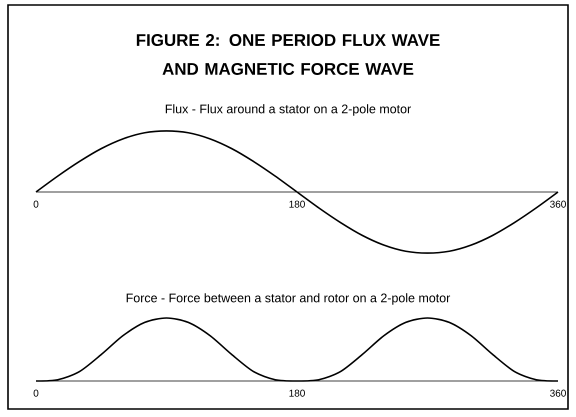 This screenshot has width=576, height=417. I want to click on chart-title: Force - Force between a stator and rotor on a 2-pole motor, so click(288, 299).